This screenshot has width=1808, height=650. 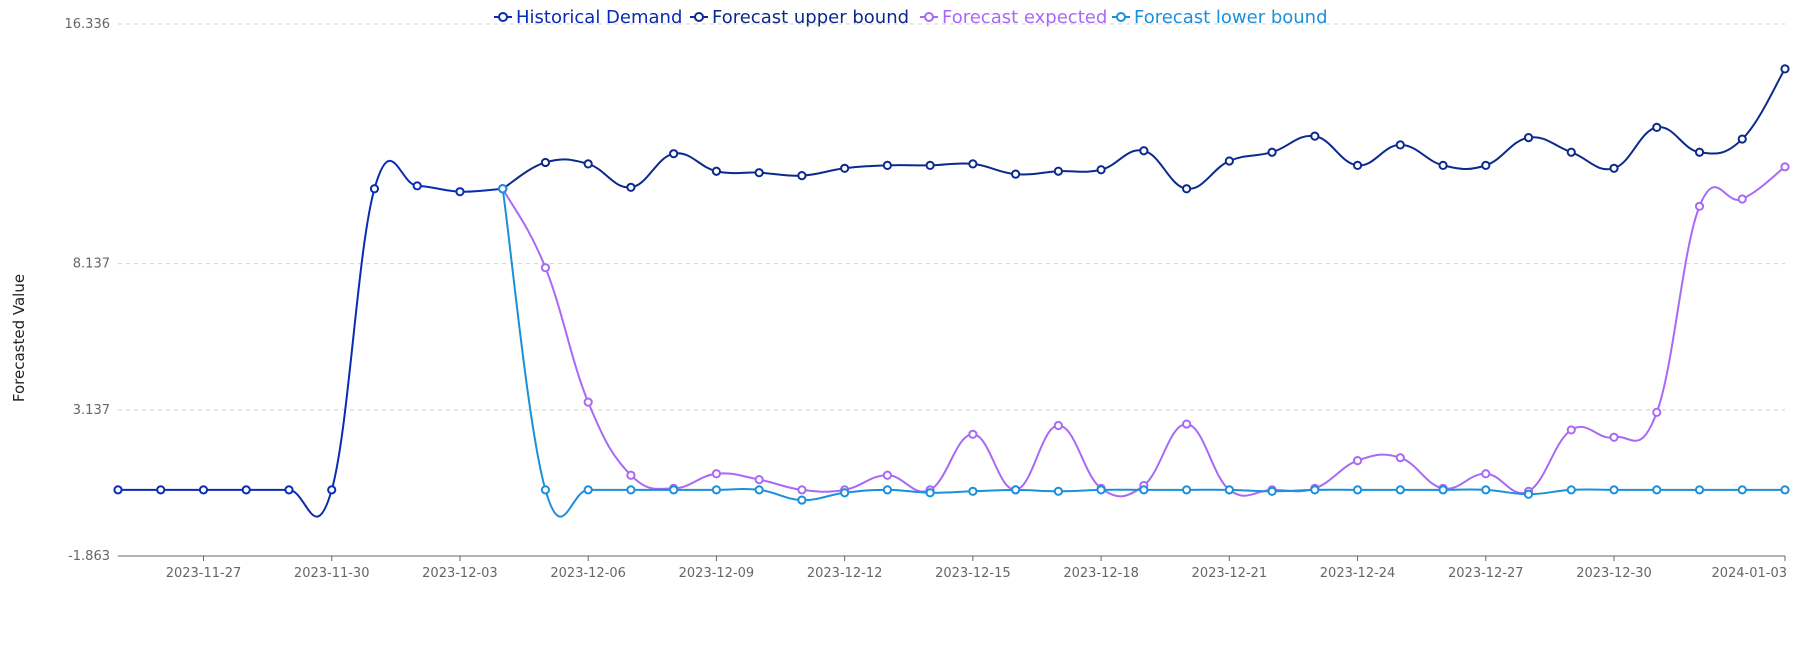 What do you see at coordinates (1220, 17) in the screenshot?
I see `legend-item: Forecast lower bound` at bounding box center [1220, 17].